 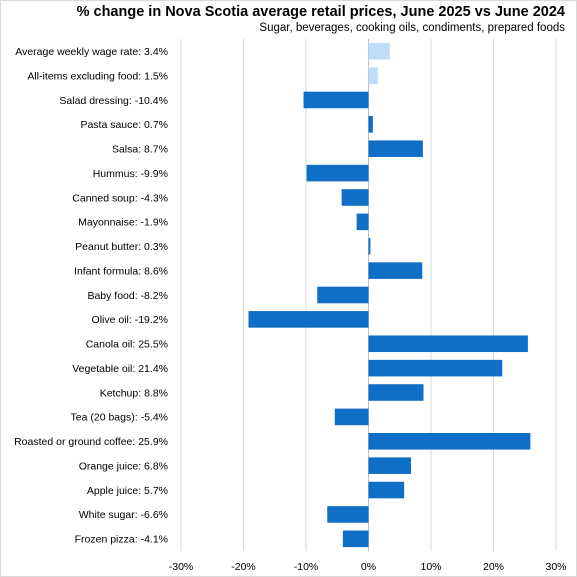 I want to click on category-label: Average weekly wage rate: 3.4%, so click(x=91, y=52).